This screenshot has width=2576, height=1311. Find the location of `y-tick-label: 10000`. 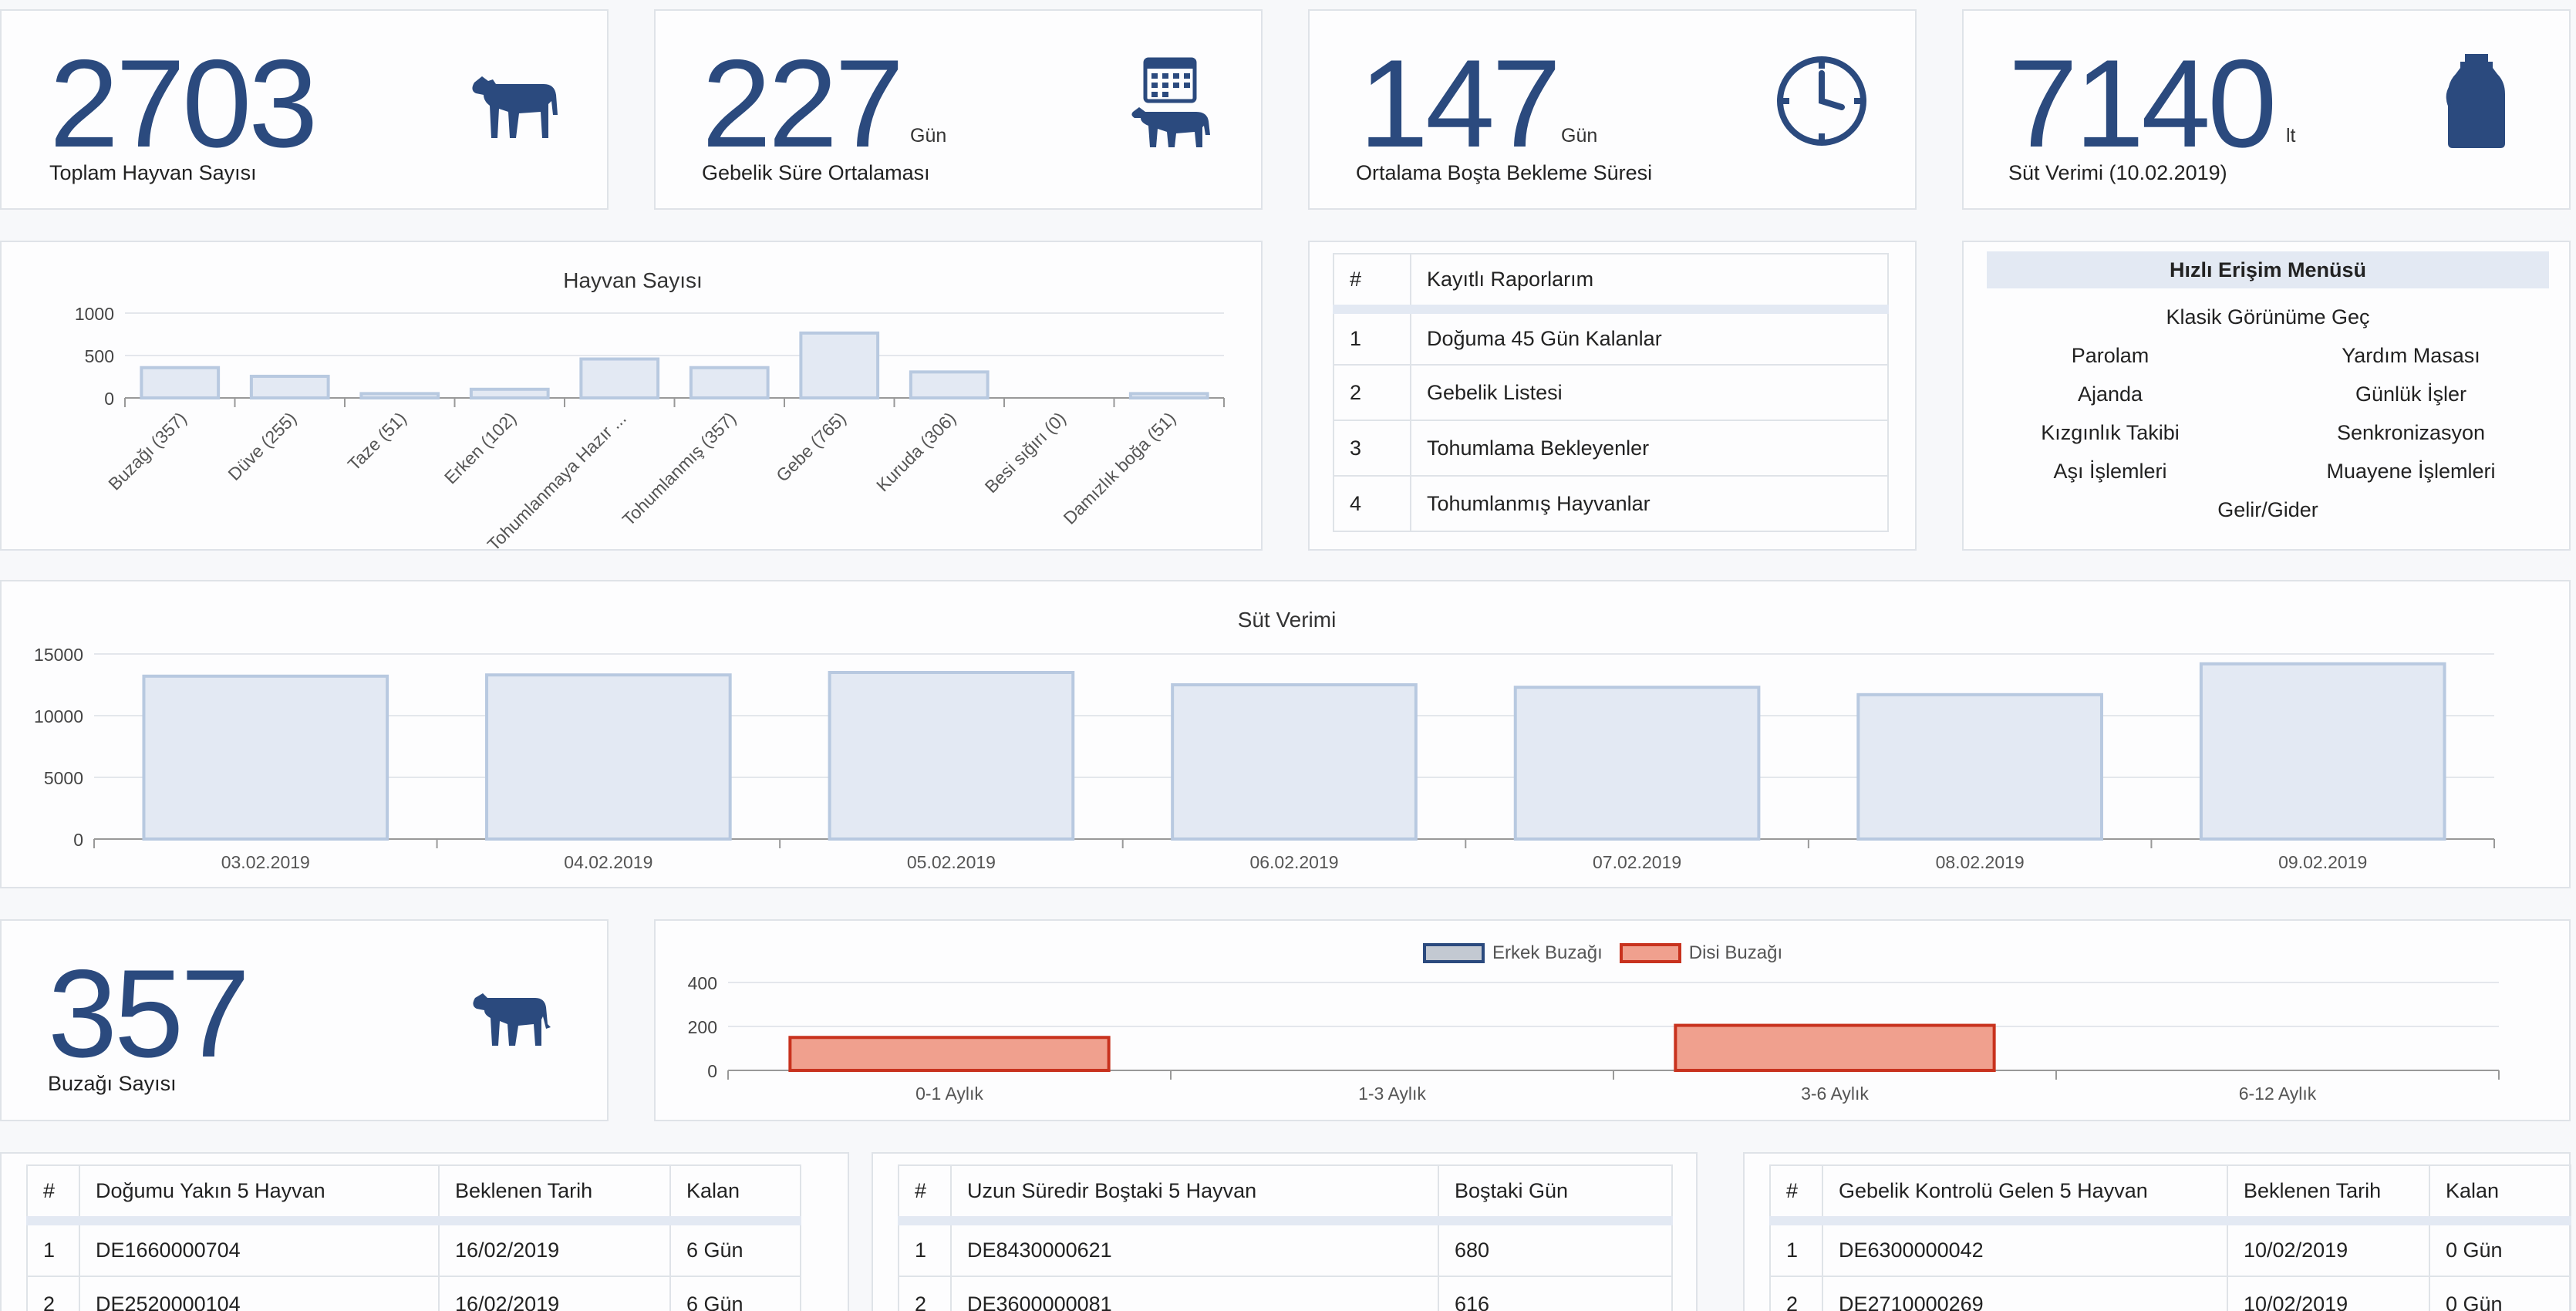

y-tick-label: 10000 is located at coordinates (58, 716).